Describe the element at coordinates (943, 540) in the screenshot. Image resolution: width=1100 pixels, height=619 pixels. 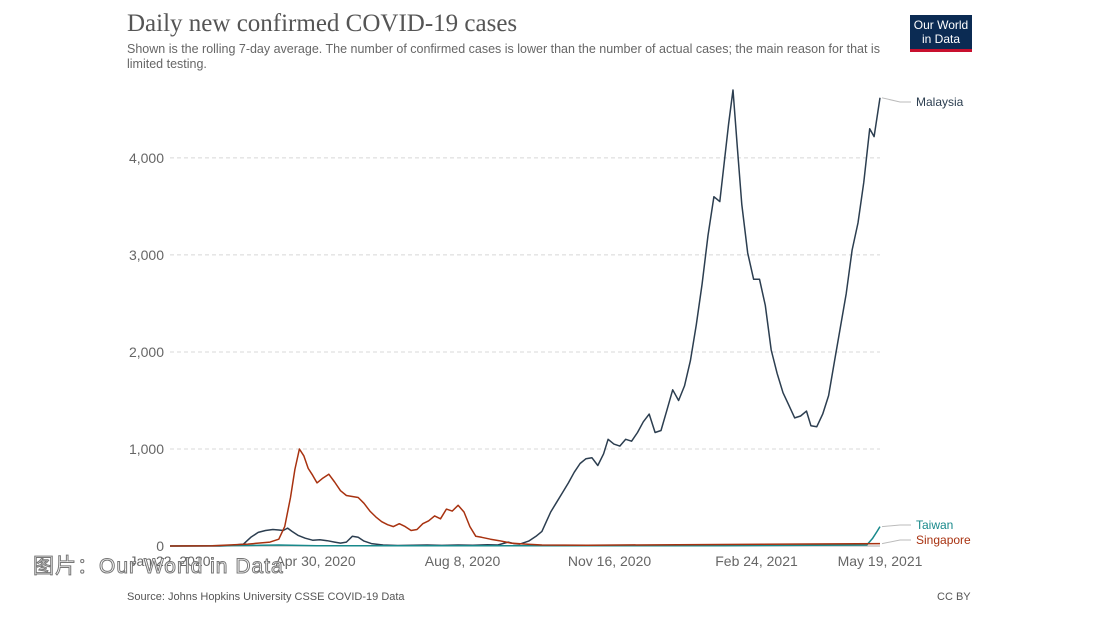
I see `series-label-singapore: Singapore` at that location.